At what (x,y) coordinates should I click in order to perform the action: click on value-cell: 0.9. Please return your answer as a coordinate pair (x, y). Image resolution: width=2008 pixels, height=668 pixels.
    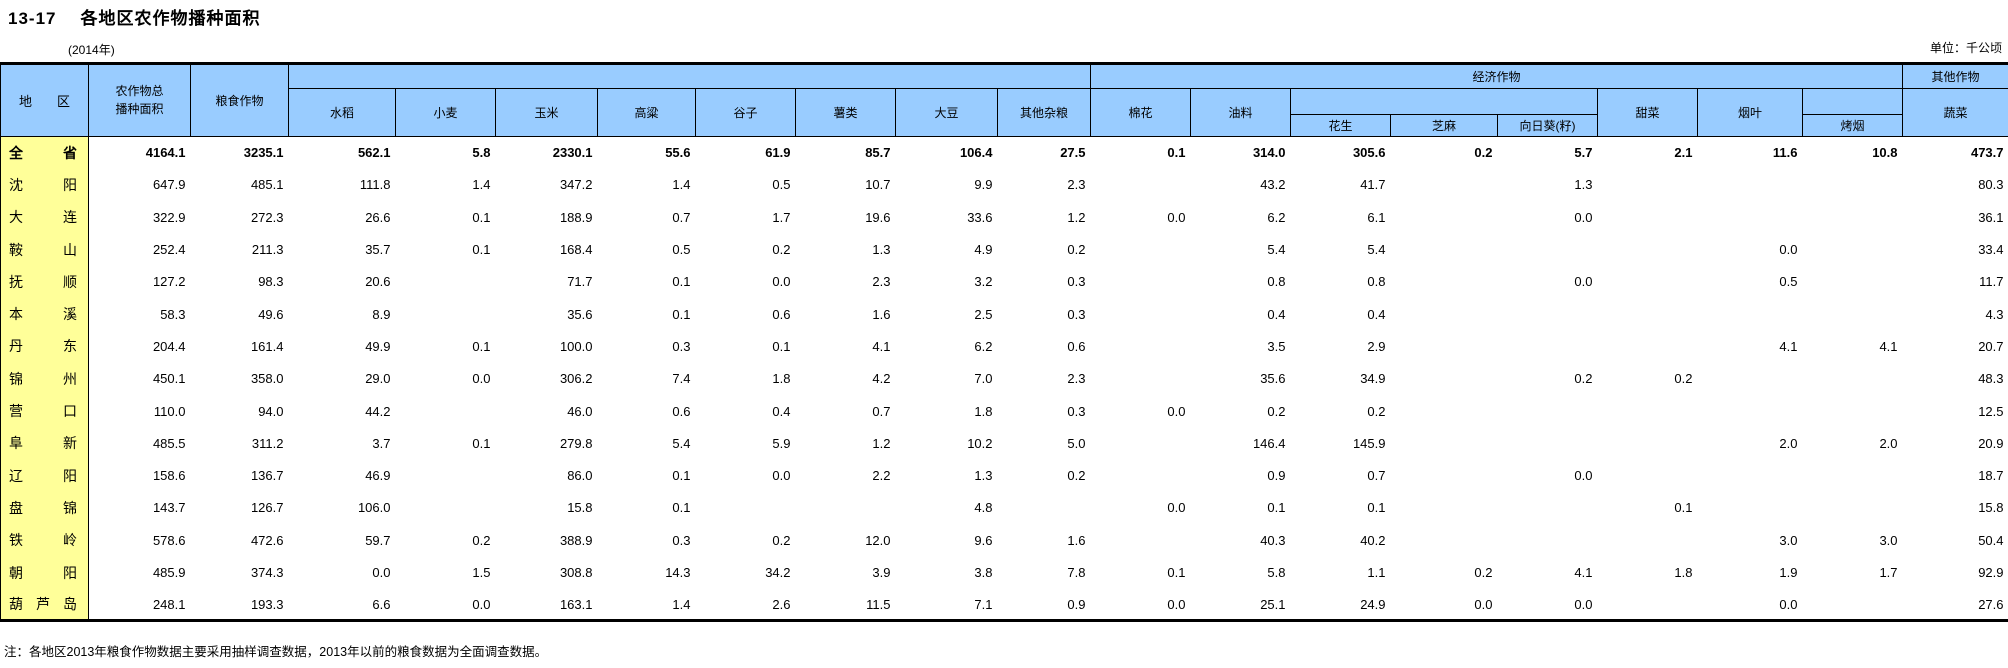
    Looking at the image, I should click on (1076, 604).